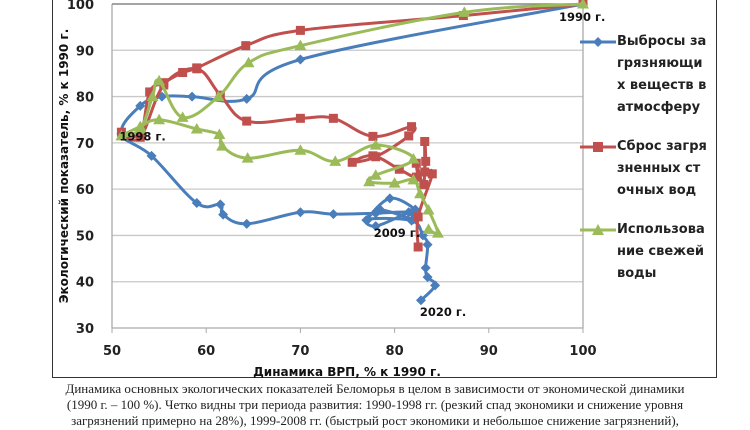 Image resolution: width=750 pixels, height=430 pixels. Describe the element at coordinates (85, 190) in the screenshot. I see `y-tick-label: 60` at that location.